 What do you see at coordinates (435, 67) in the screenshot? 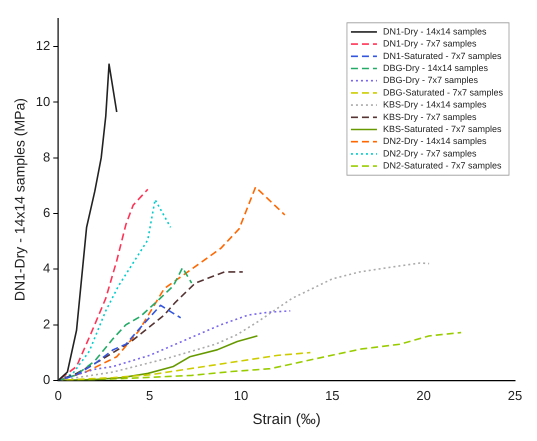
I see `legend-label: DBG-Dry - 14x14 samples` at bounding box center [435, 67].